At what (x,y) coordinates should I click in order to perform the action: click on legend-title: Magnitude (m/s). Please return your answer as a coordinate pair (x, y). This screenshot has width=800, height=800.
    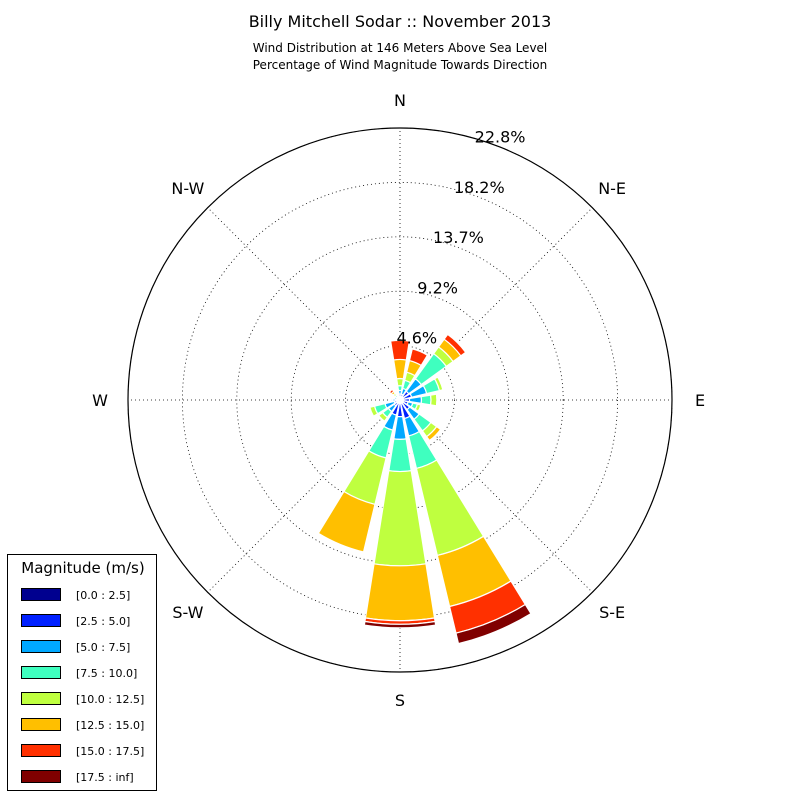
    Looking at the image, I should click on (83, 568).